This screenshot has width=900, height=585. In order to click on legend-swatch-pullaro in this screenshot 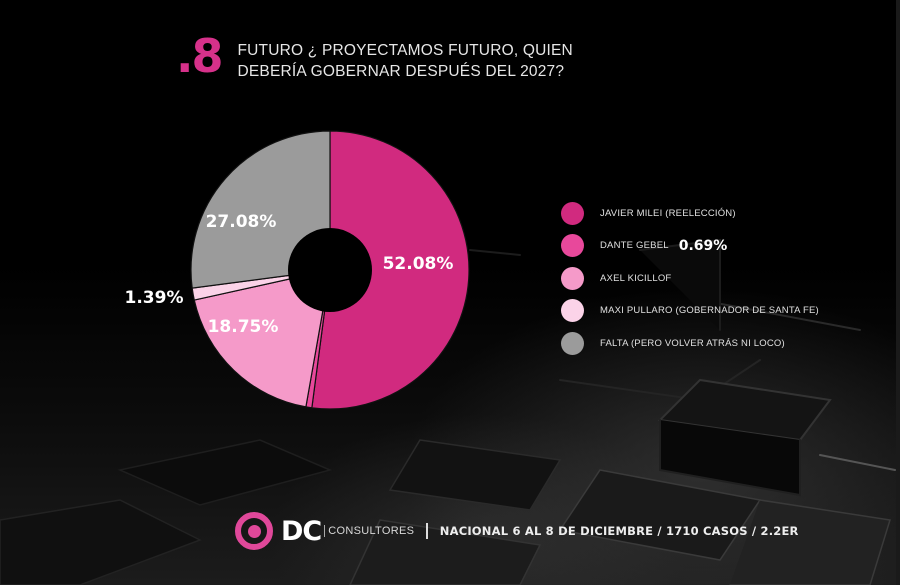, I will do `click(572, 310)`.